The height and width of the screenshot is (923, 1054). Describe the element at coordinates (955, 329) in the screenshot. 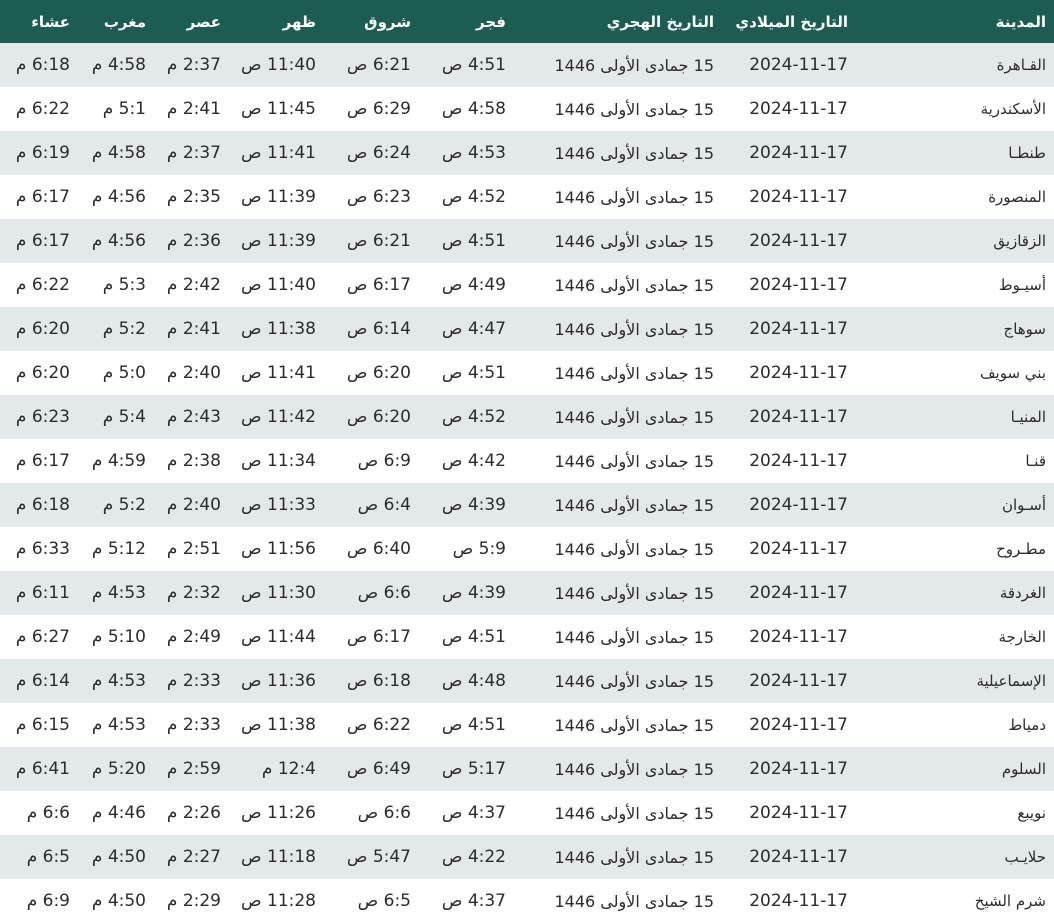

I see `cell-city: سوهاج` at that location.